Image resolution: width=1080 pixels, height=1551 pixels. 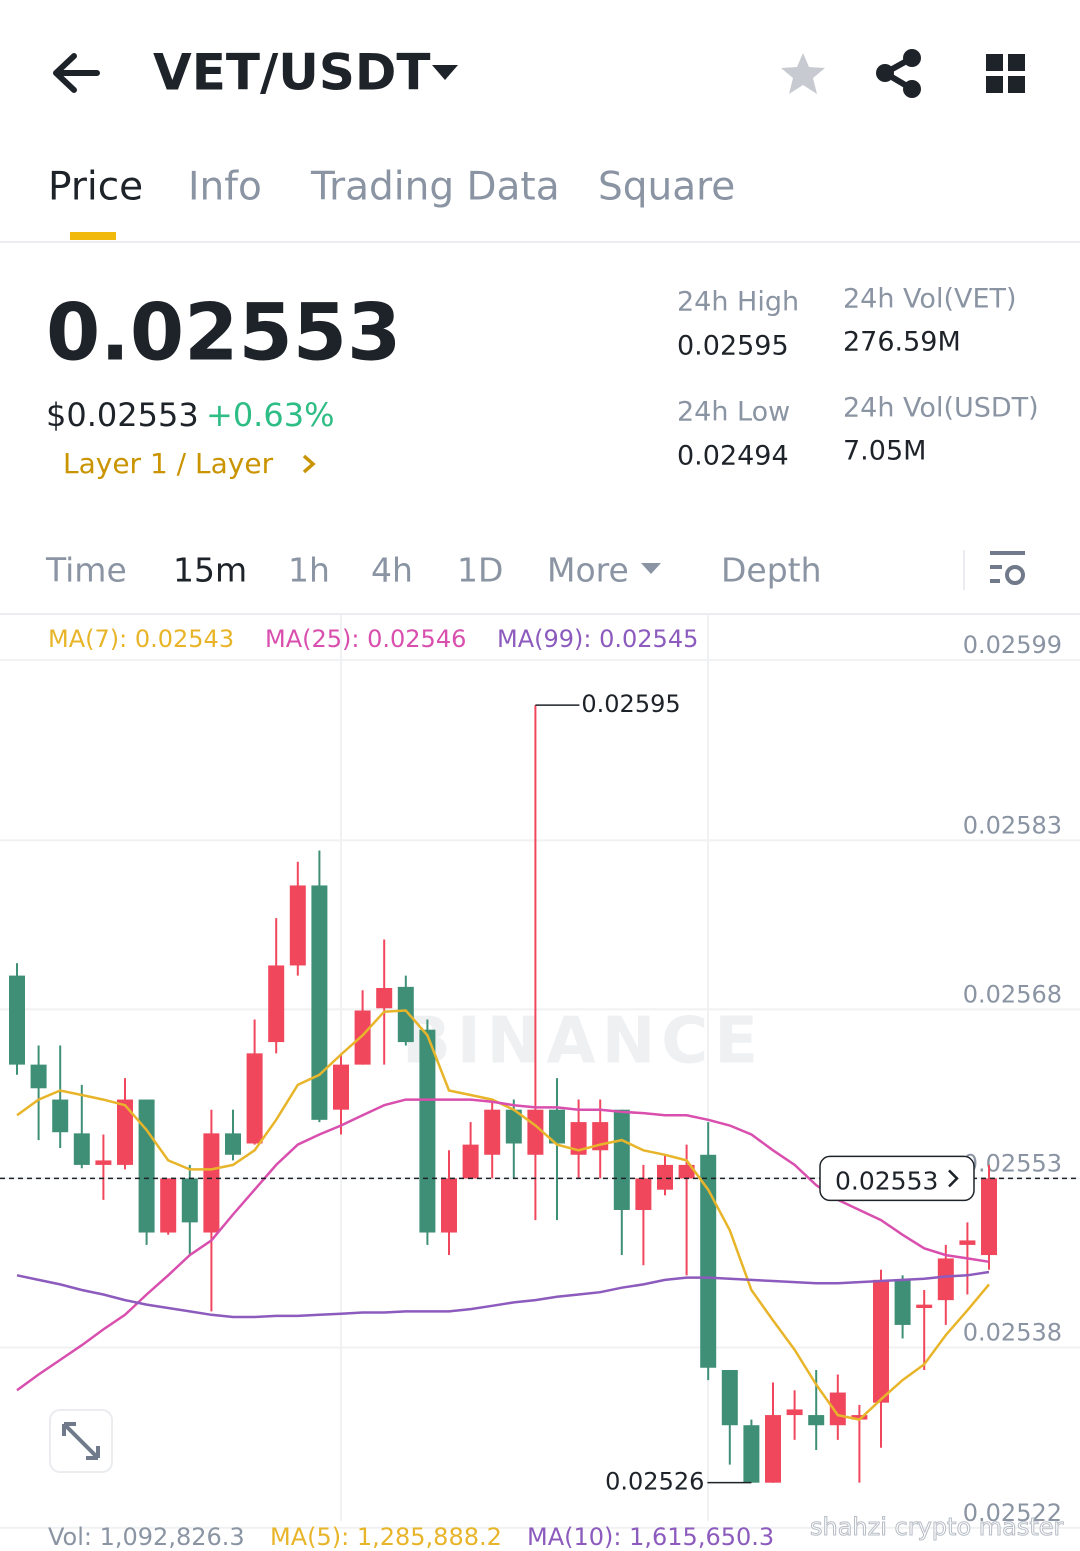 What do you see at coordinates (630, 704) in the screenshot?
I see `high-label: 0.02595` at bounding box center [630, 704].